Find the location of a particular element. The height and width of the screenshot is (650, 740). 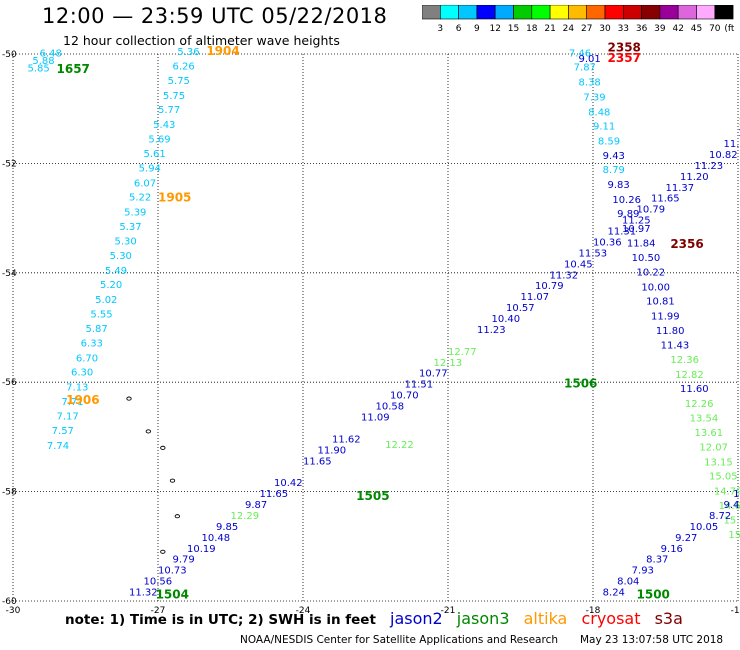

wave-height-value: 9.48 is located at coordinates (732, 505).